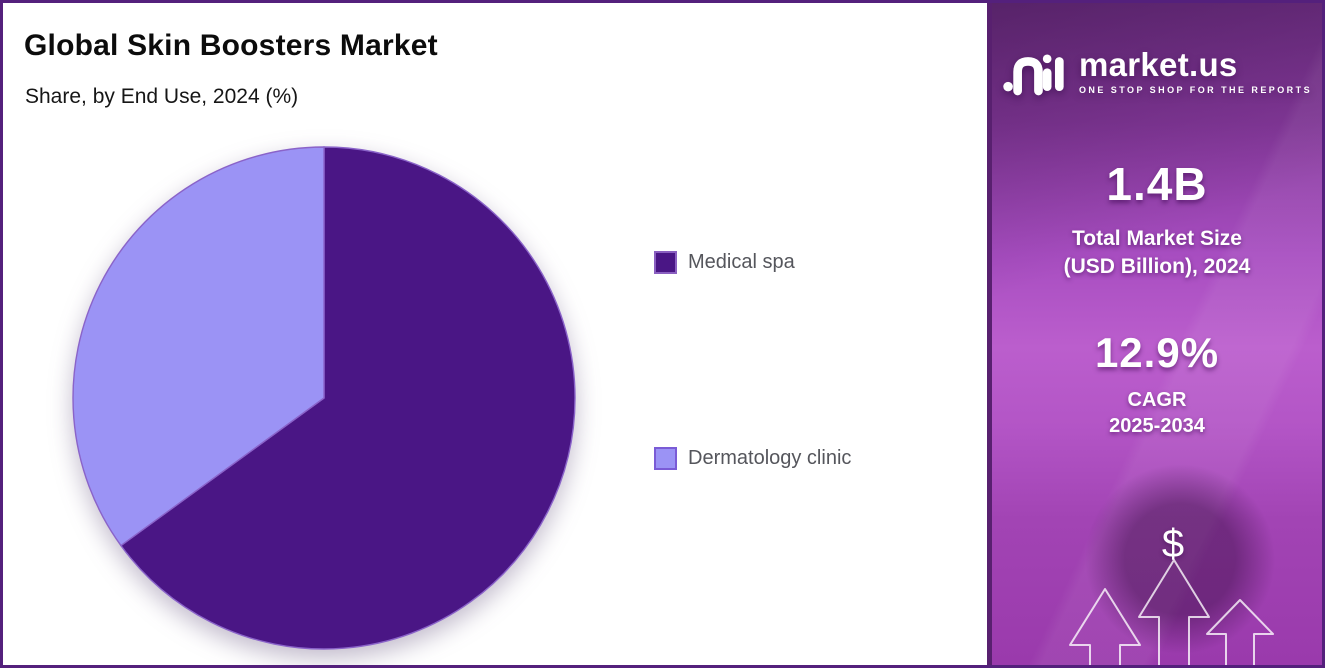 The image size is (1325, 668). Describe the element at coordinates (1157, 413) in the screenshot. I see `cagr-label: CAGR 2025-2034` at that location.